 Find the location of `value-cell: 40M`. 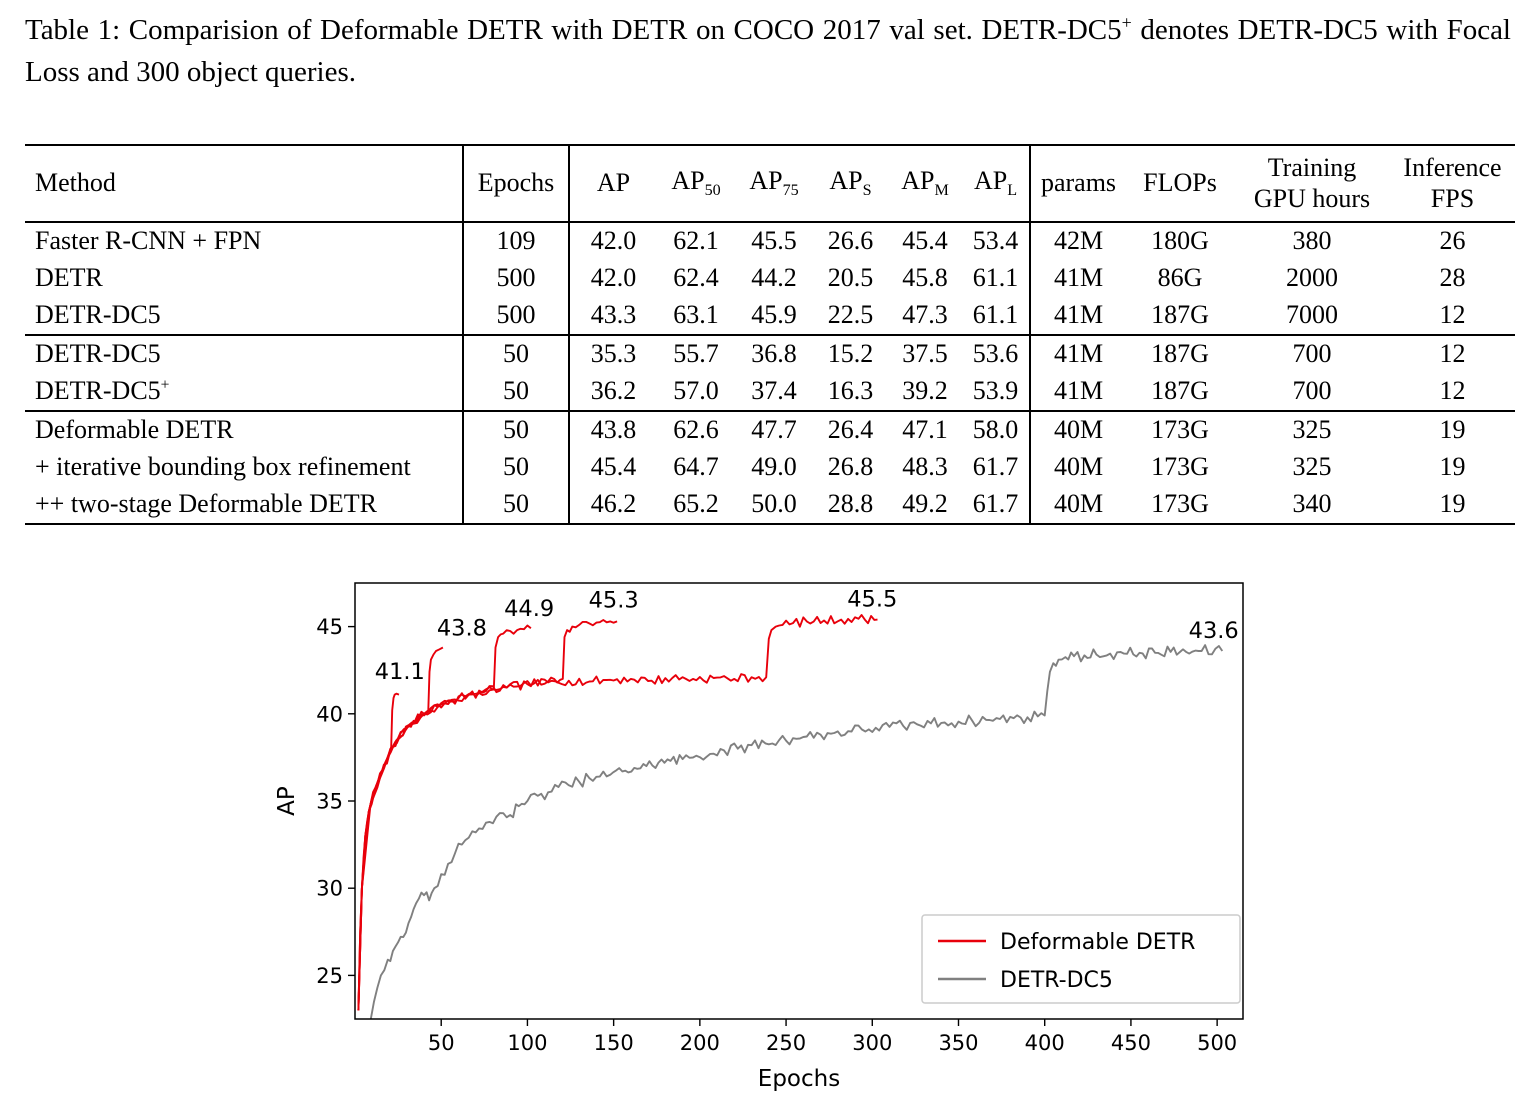

value-cell: 40M is located at coordinates (1077, 467).